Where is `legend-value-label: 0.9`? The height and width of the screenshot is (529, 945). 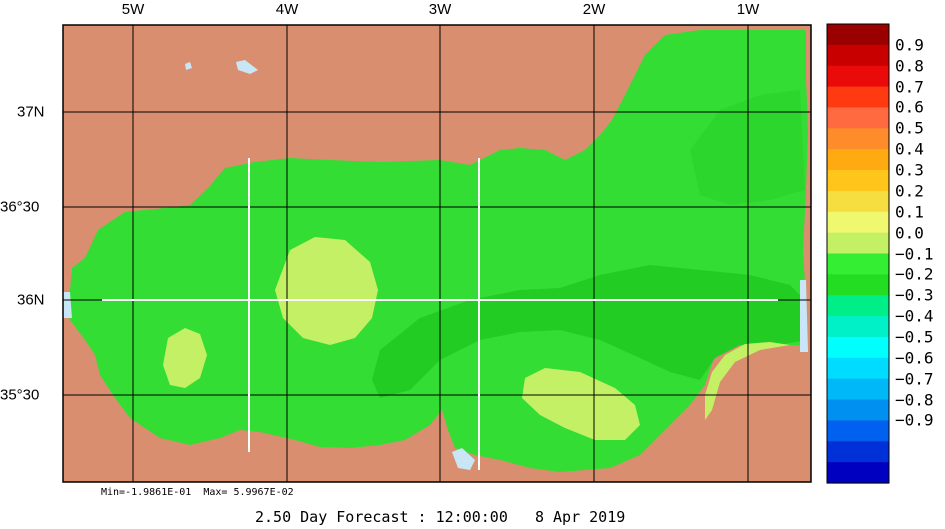 legend-value-label: 0.9 is located at coordinates (909, 45).